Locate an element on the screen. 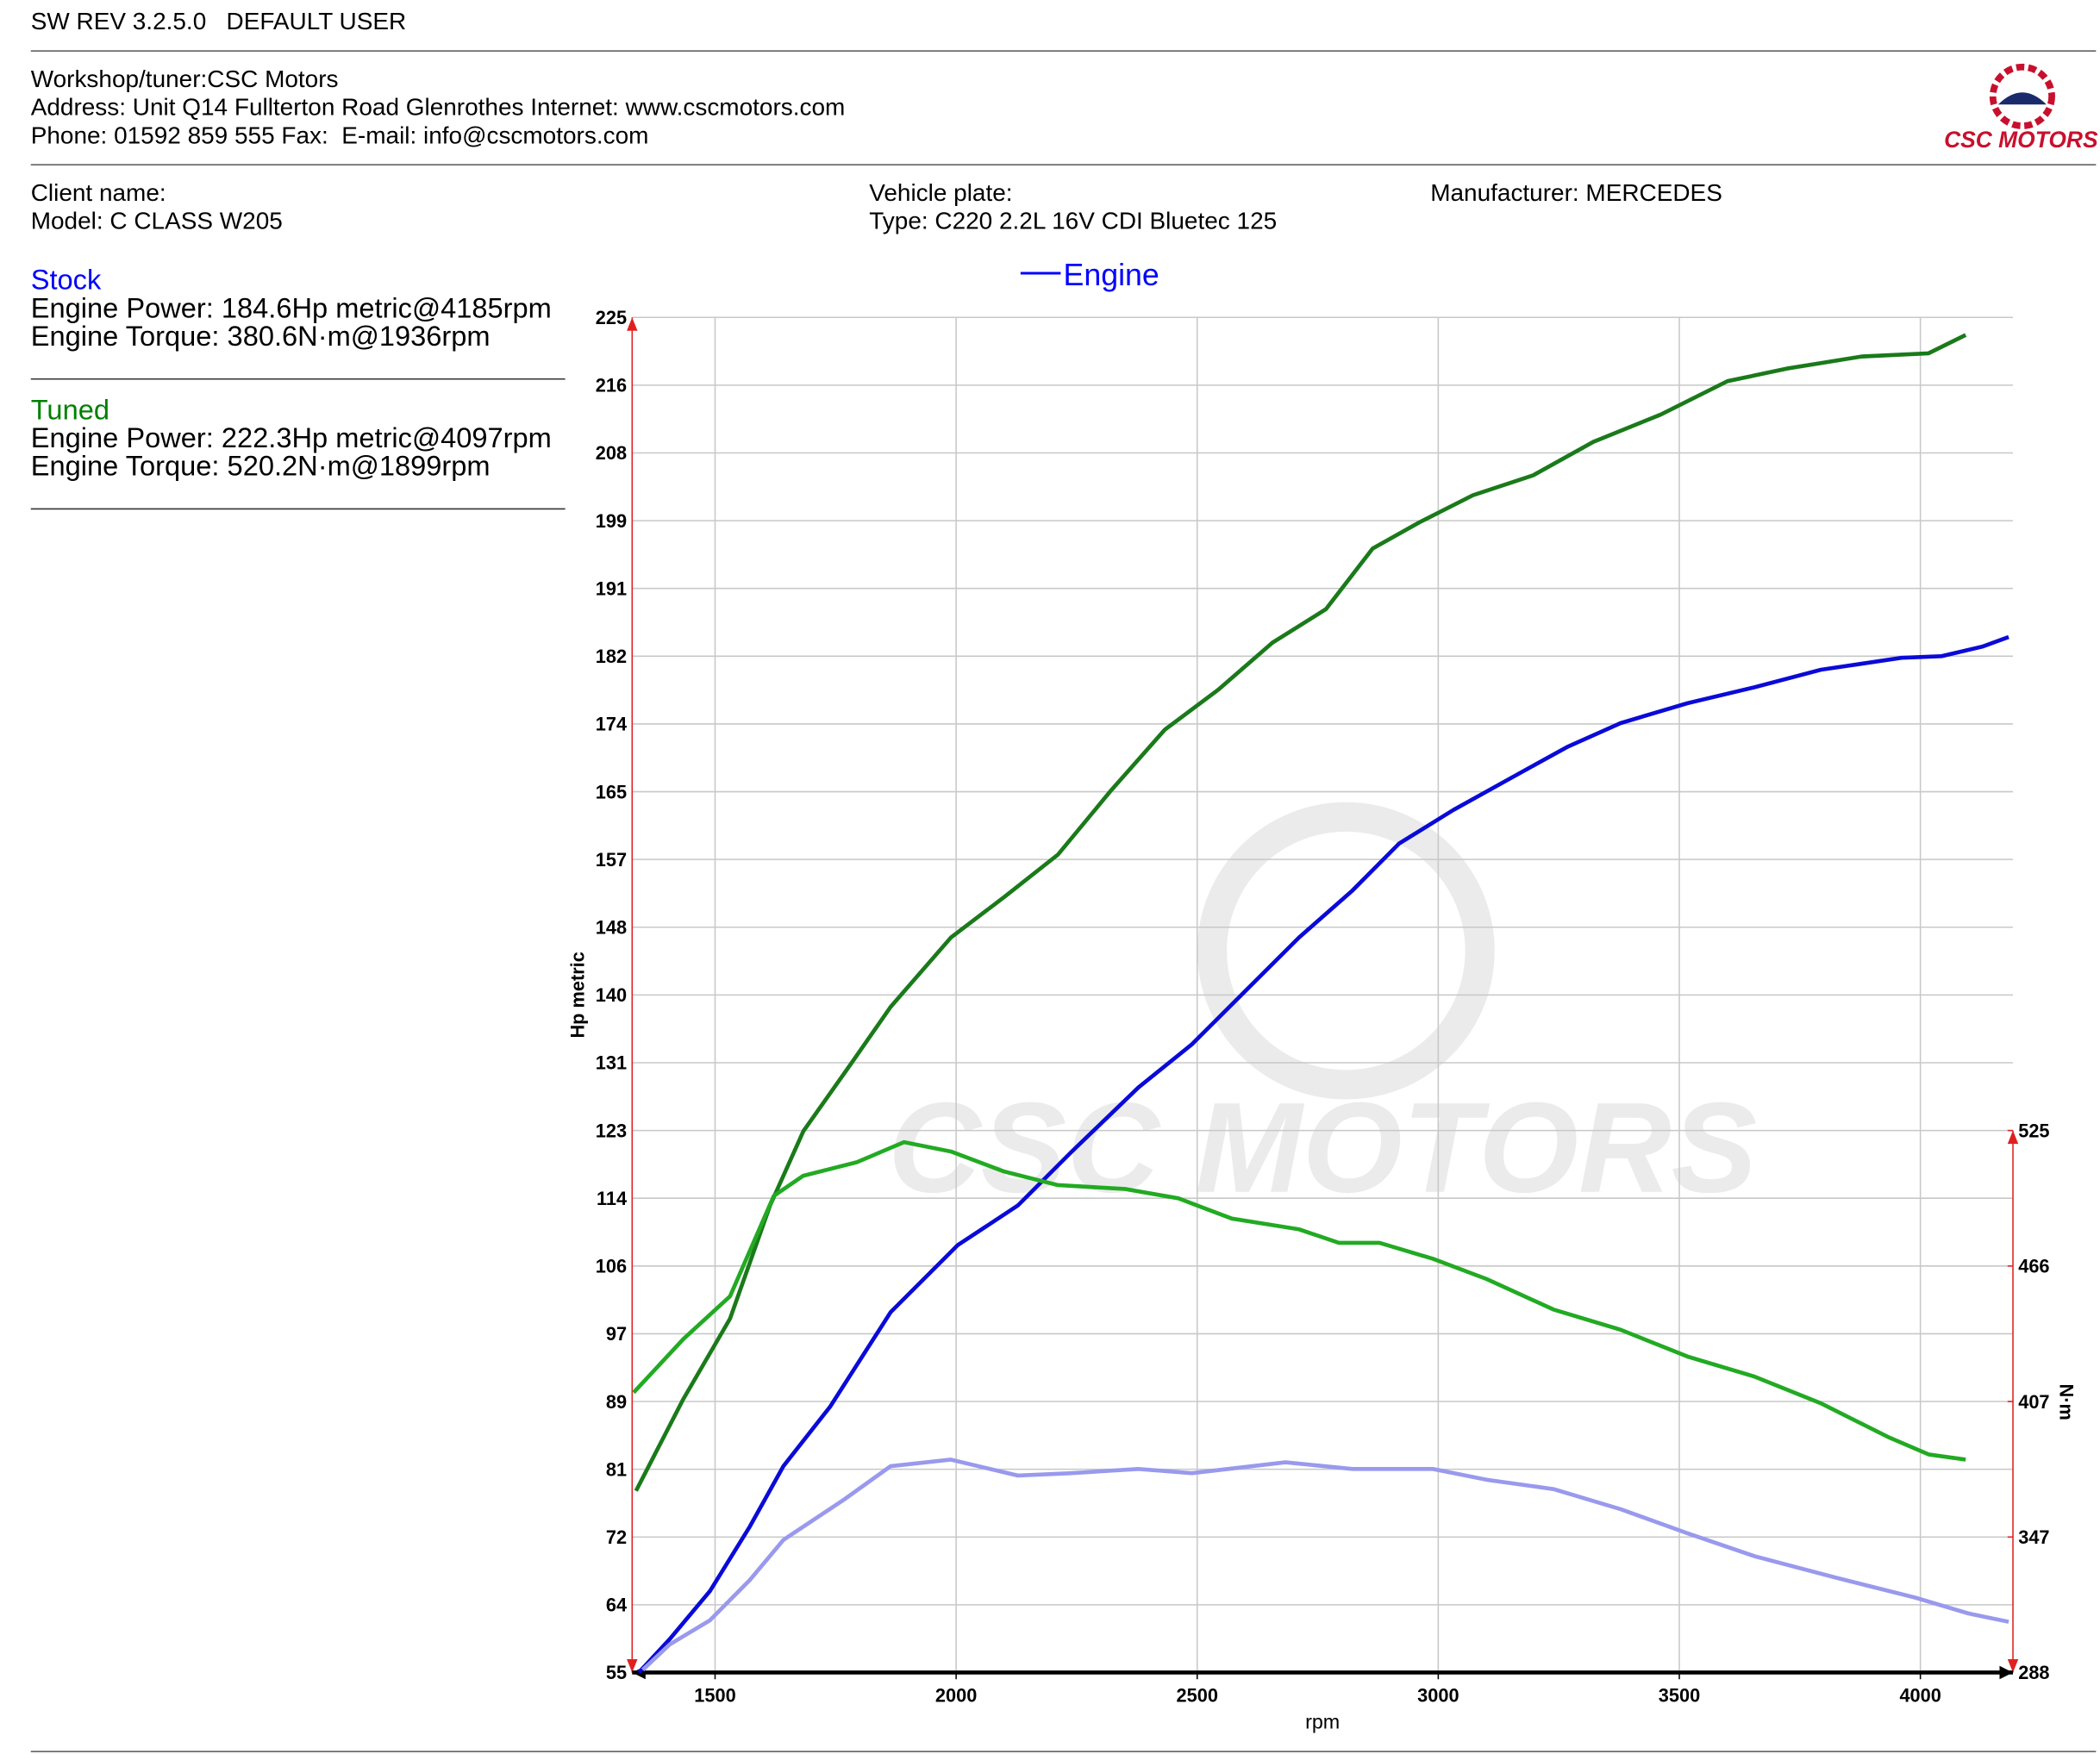 The width and height of the screenshot is (2100, 1754). y-tick-label: 157 is located at coordinates (611, 860).